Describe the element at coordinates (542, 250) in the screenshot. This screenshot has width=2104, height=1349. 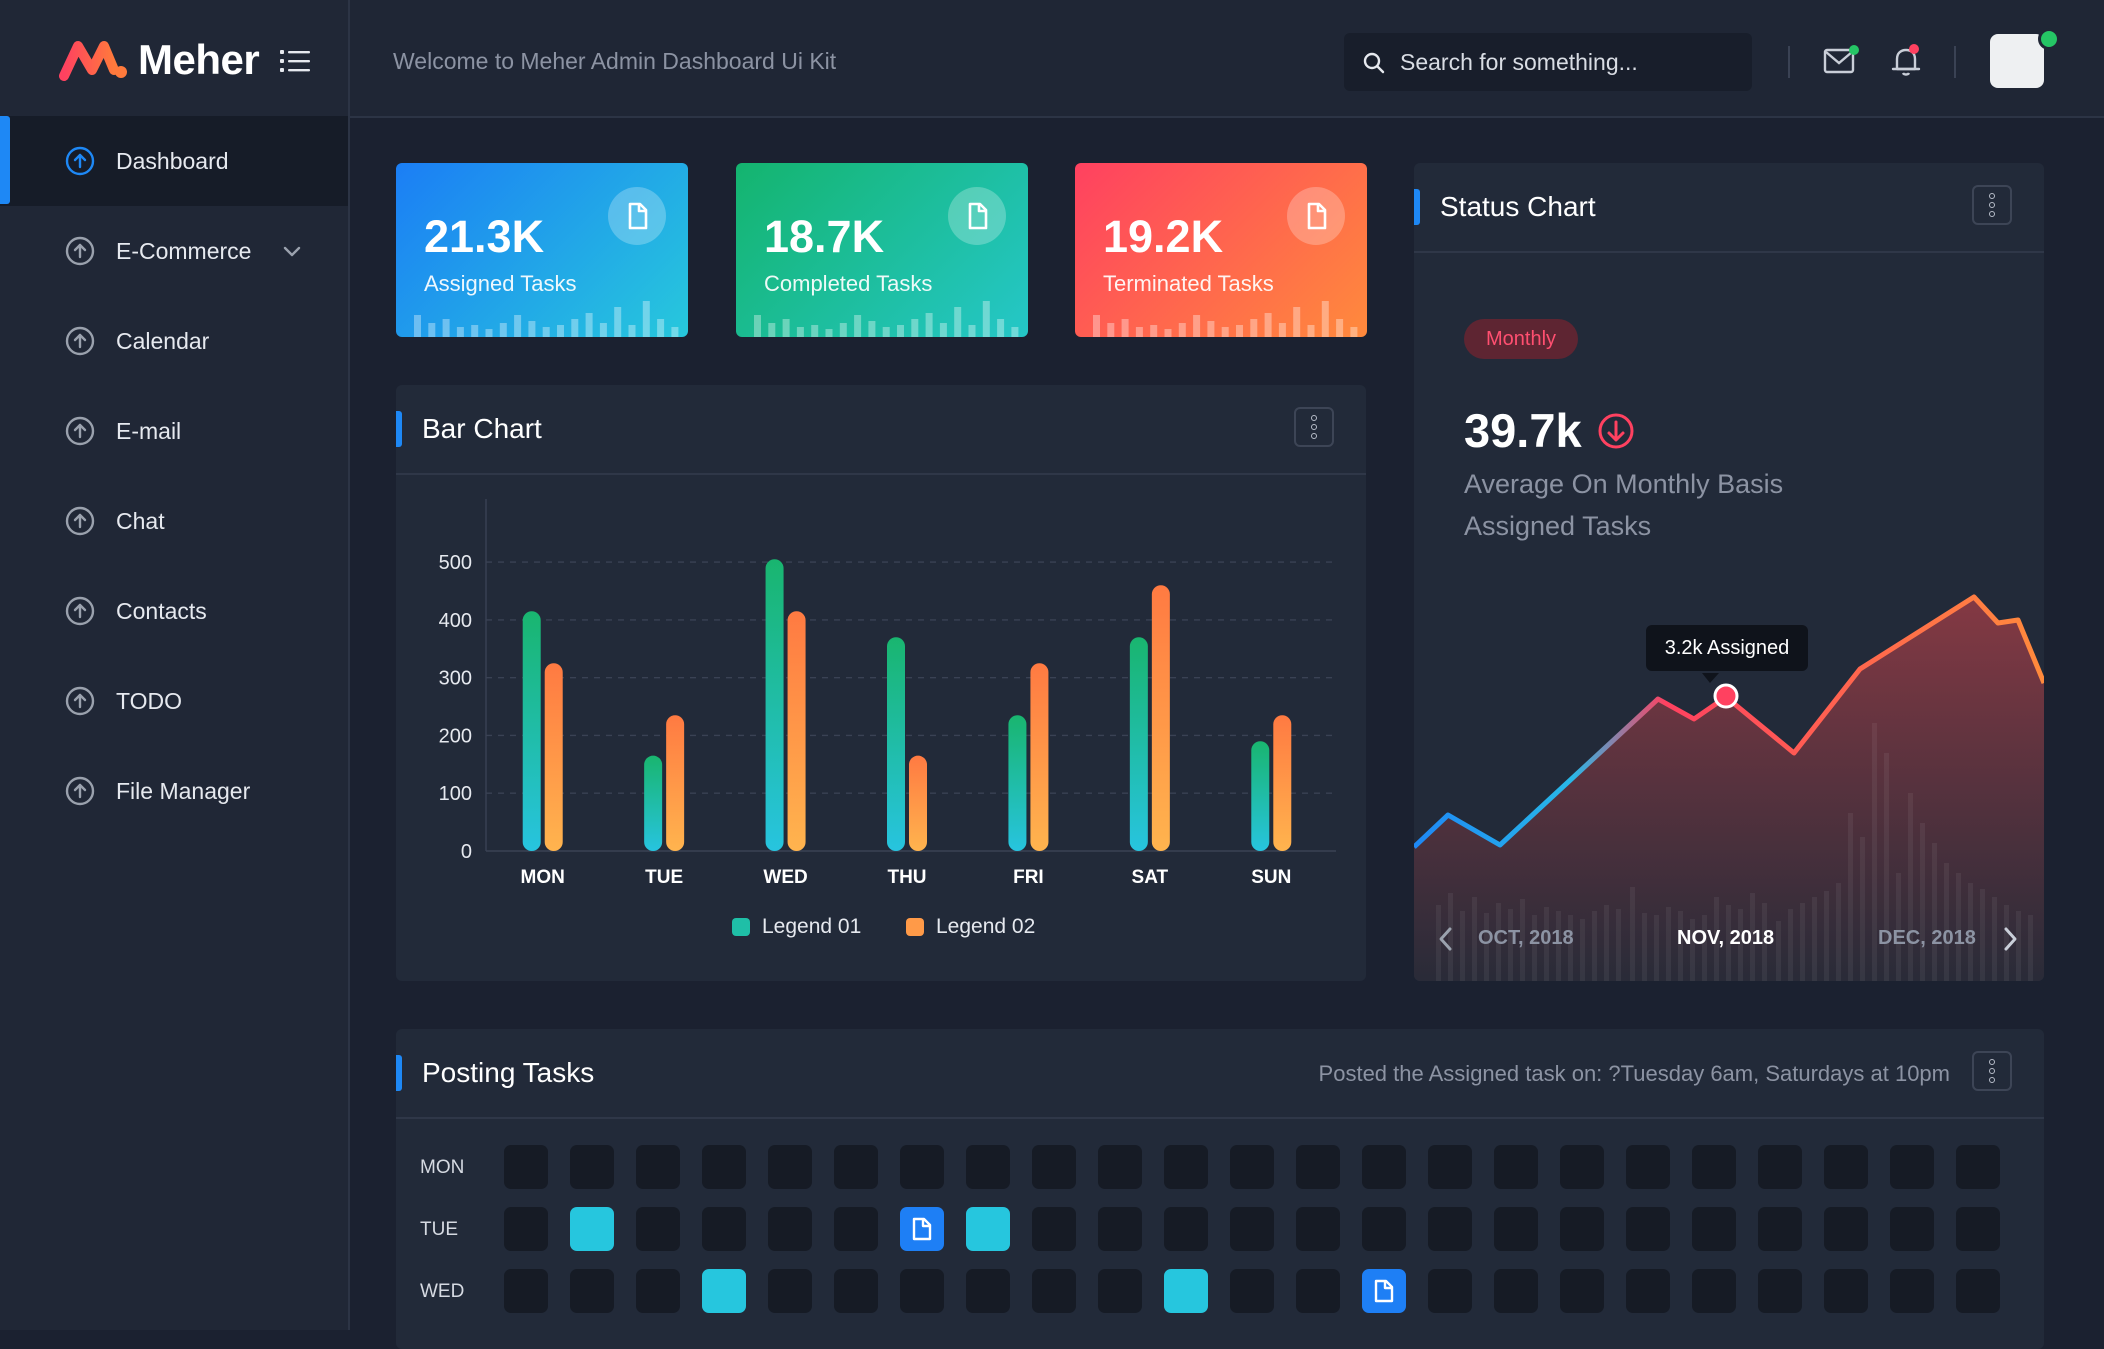
I see `stat-card-assigned-tasks: 21.3K Assigned Tasks` at that location.